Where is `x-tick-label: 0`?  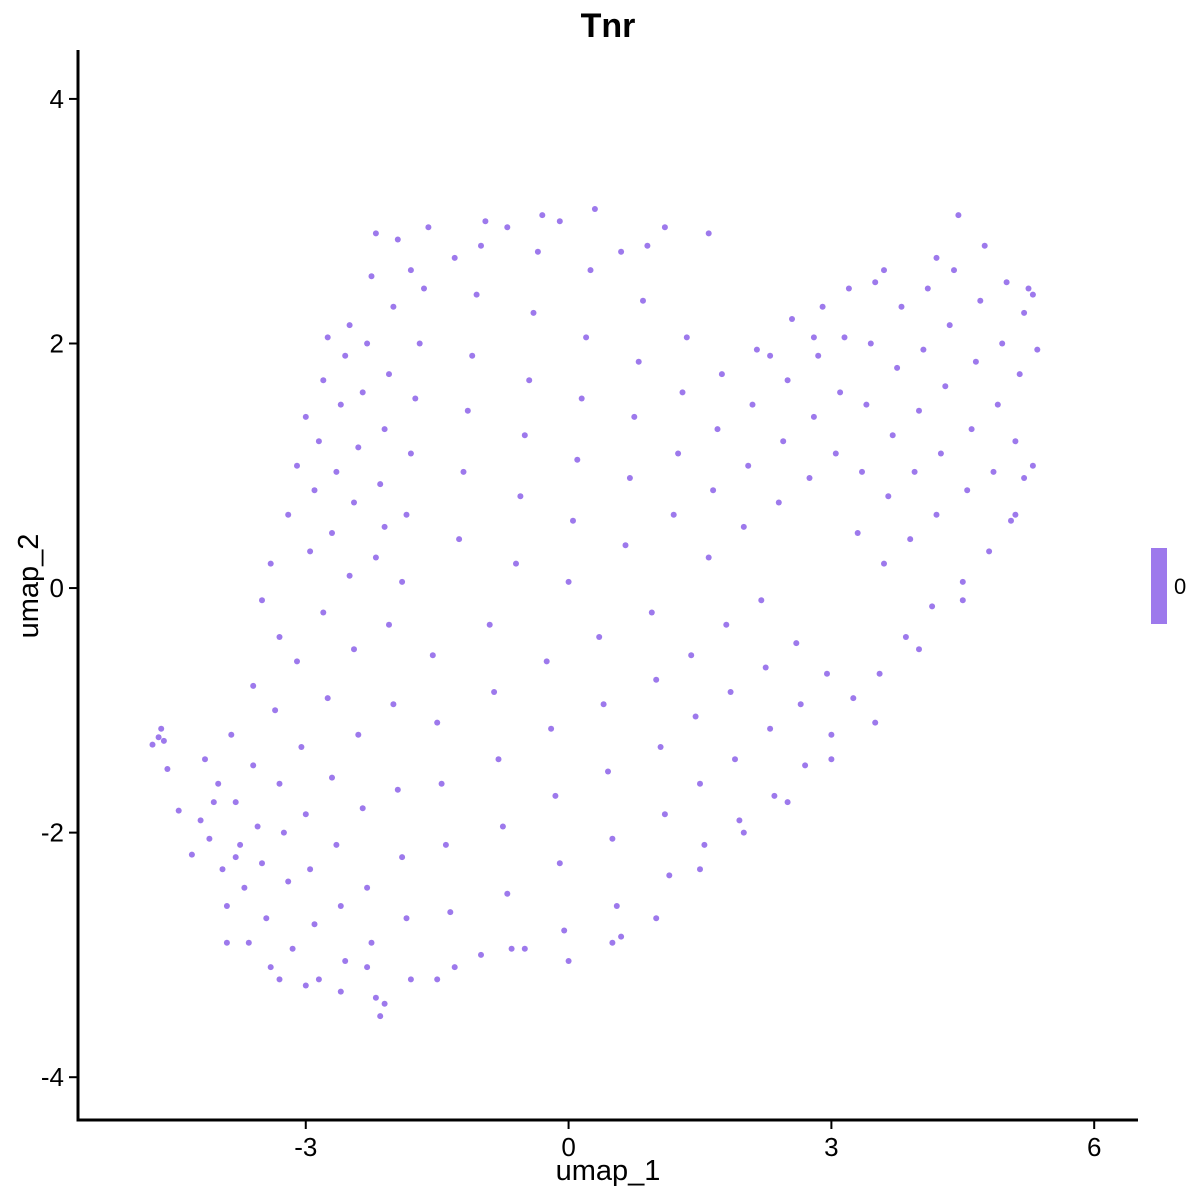 x-tick-label: 0 is located at coordinates (568, 1147).